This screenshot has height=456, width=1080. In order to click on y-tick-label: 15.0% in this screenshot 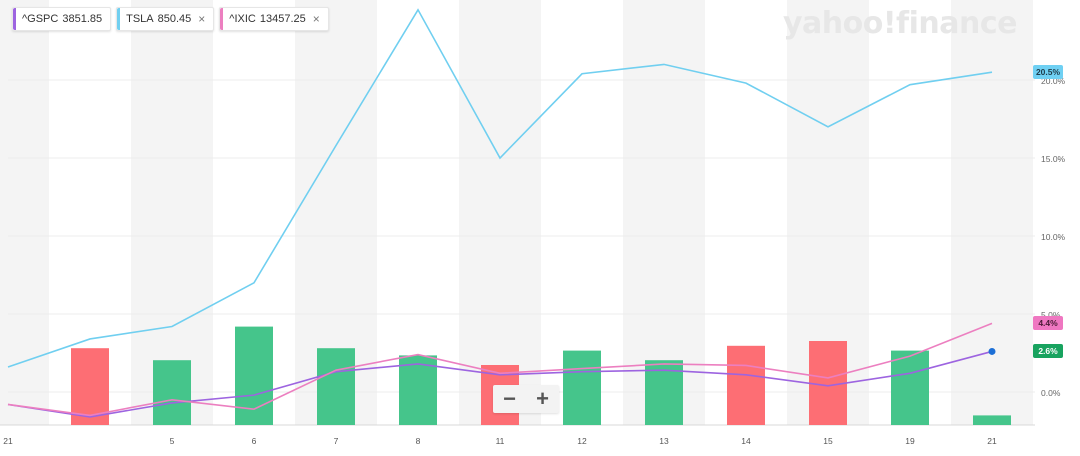, I will do `click(1053, 159)`.